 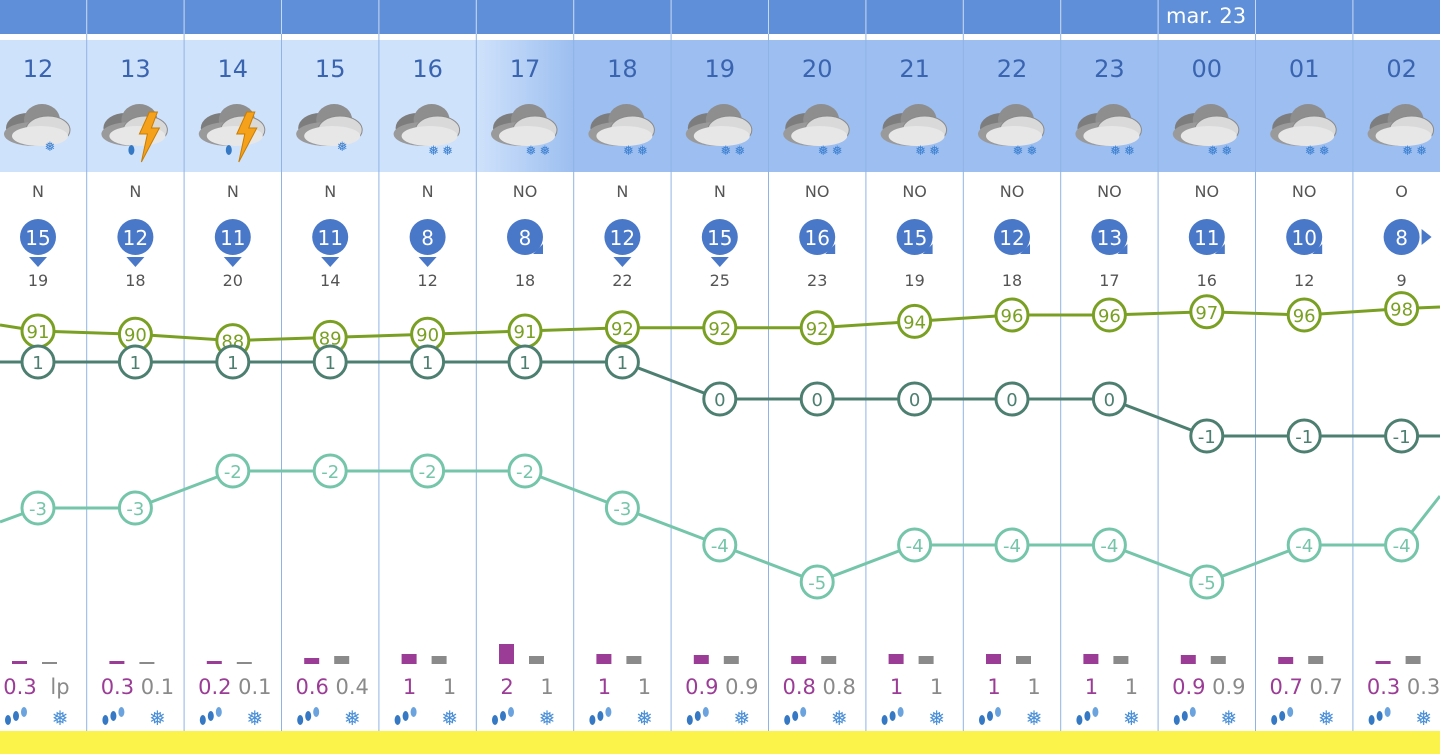 What do you see at coordinates (233, 472) in the screenshot?
I see `dewpoint-label: -2` at bounding box center [233, 472].